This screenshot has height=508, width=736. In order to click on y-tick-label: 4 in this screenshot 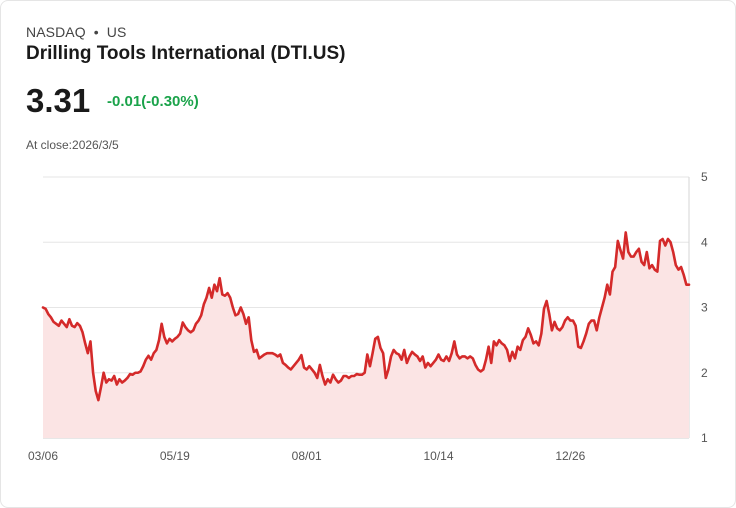, I will do `click(704, 242)`.